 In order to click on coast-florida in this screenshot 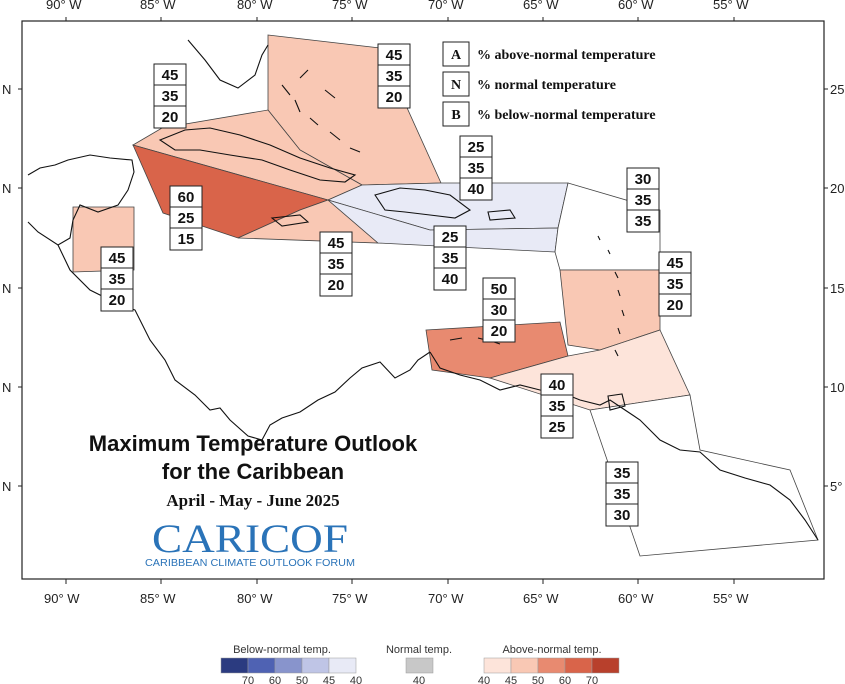, I will do `click(228, 64)`.